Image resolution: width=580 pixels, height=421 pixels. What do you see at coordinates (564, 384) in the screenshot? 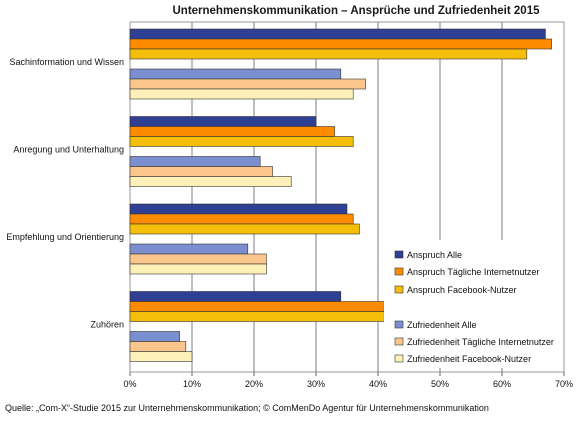
I see `x-tick-label: 70%` at bounding box center [564, 384].